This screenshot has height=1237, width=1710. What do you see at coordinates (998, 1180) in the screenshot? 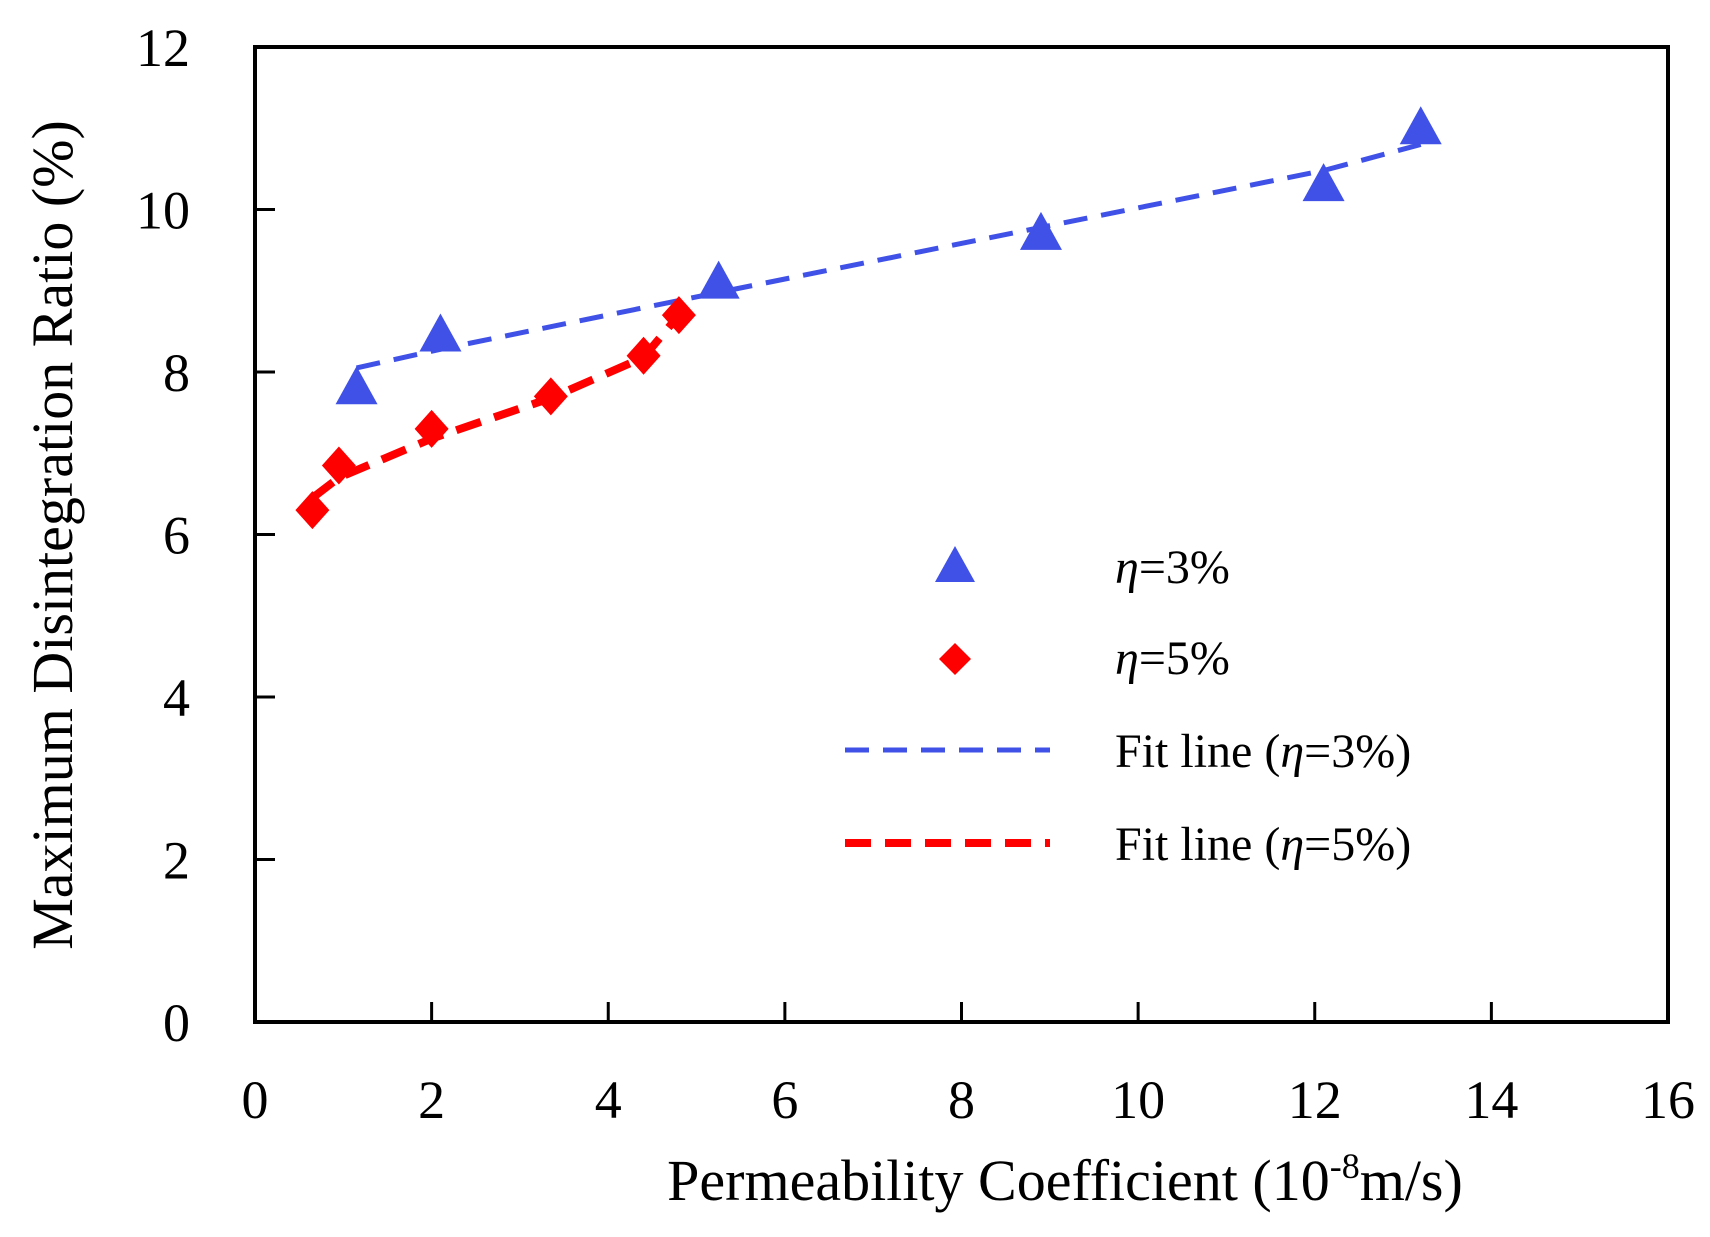
I see `x-axis-title-main: Permeability Coefficient (10` at bounding box center [998, 1180].